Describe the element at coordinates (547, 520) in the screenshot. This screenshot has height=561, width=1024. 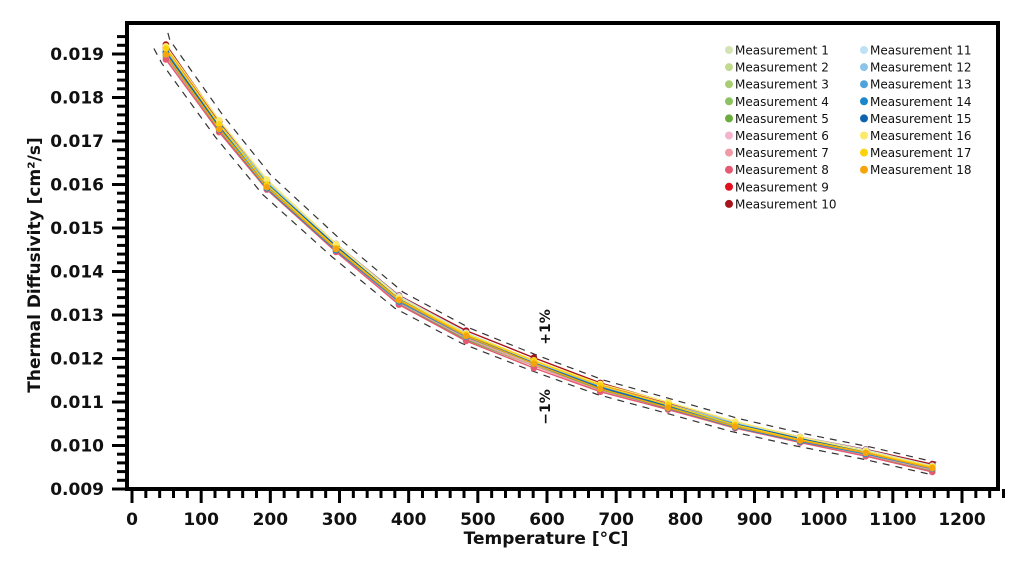
I see `x-tick-label: 600` at that location.